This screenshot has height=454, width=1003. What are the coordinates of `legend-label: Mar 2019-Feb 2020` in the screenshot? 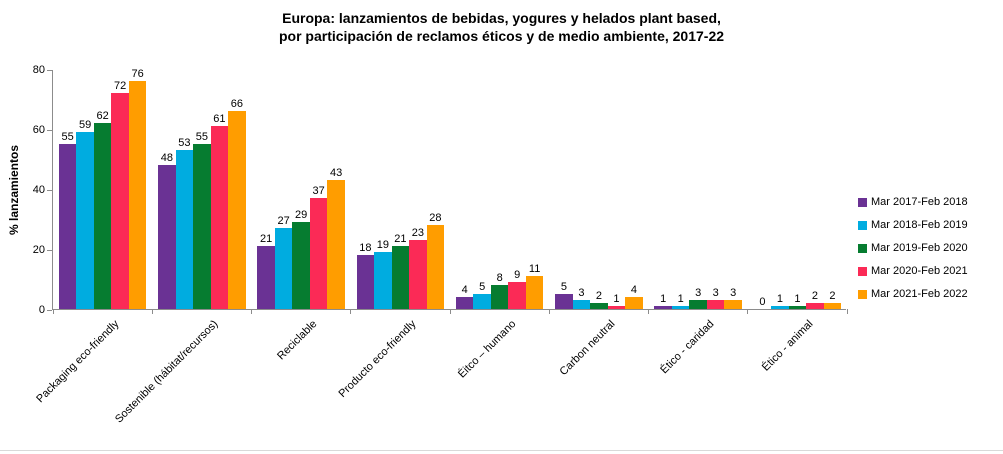 It's located at (919, 248).